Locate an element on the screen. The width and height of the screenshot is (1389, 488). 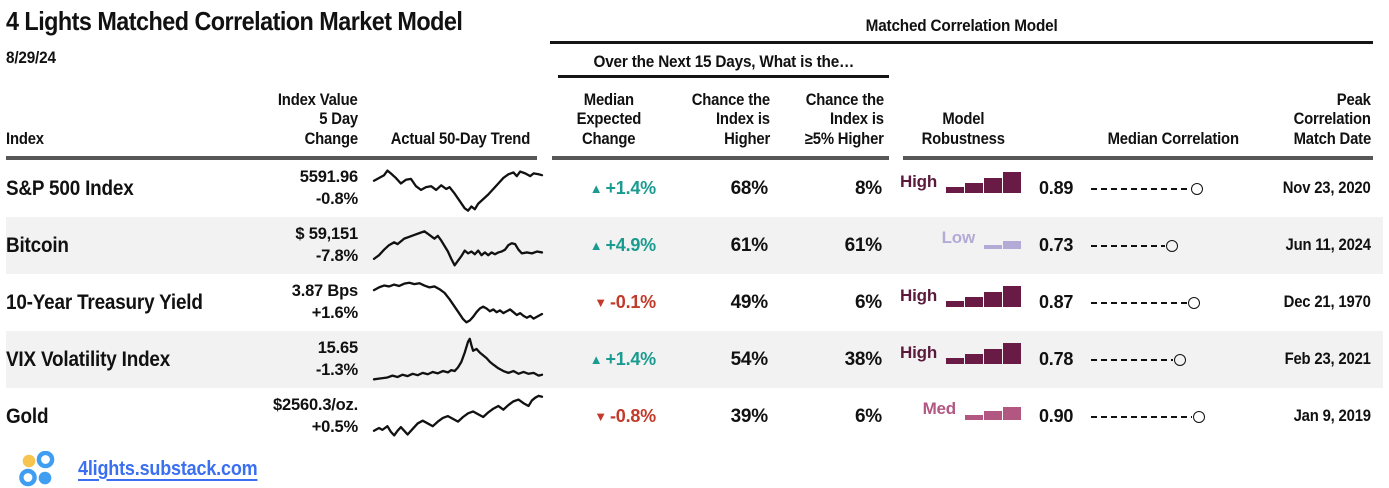
chance-higher-cell: 39% is located at coordinates (749, 416).